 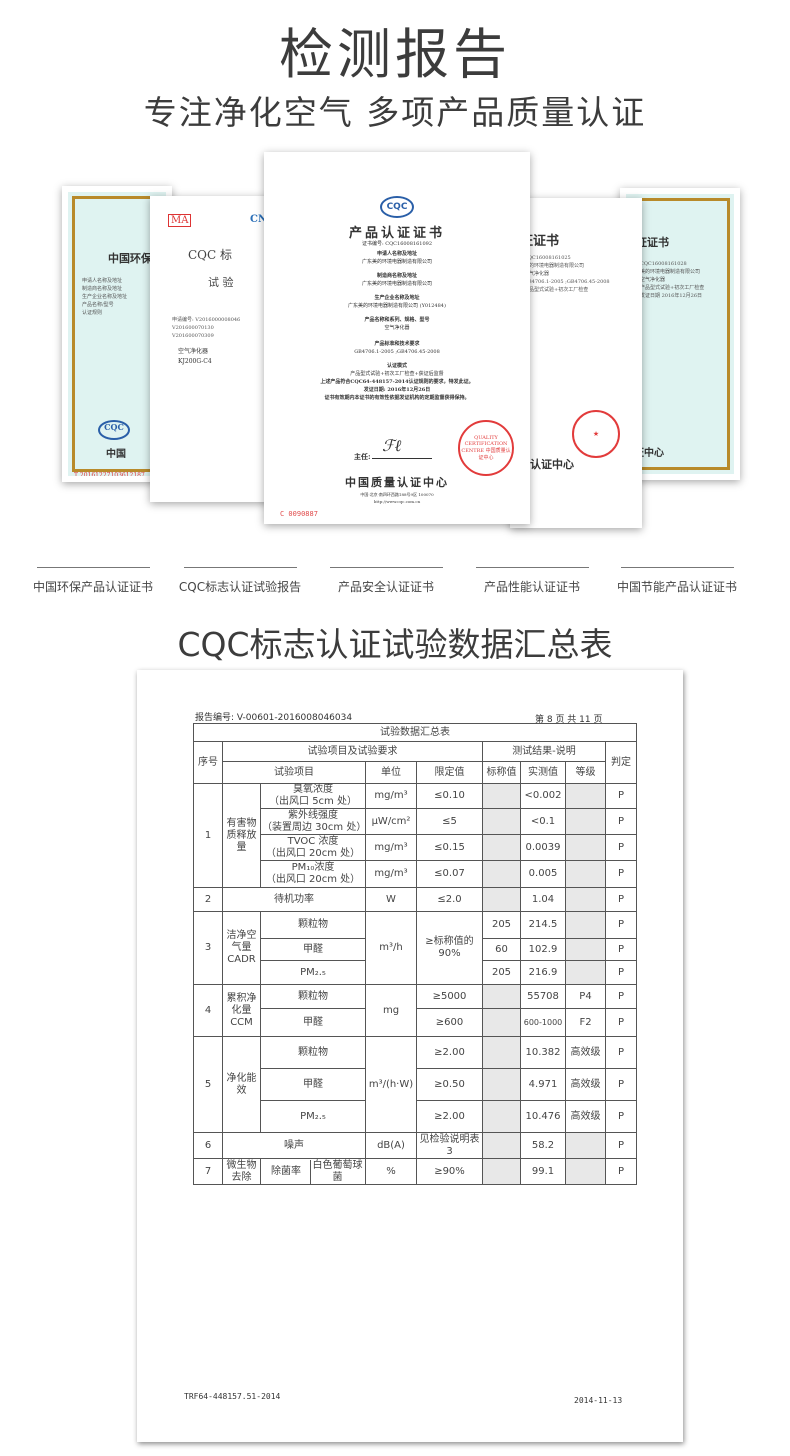 What do you see at coordinates (415, 899) in the screenshot?
I see `table-row: 2 待机功率 W ≤2.0 1.04 P` at bounding box center [415, 899].